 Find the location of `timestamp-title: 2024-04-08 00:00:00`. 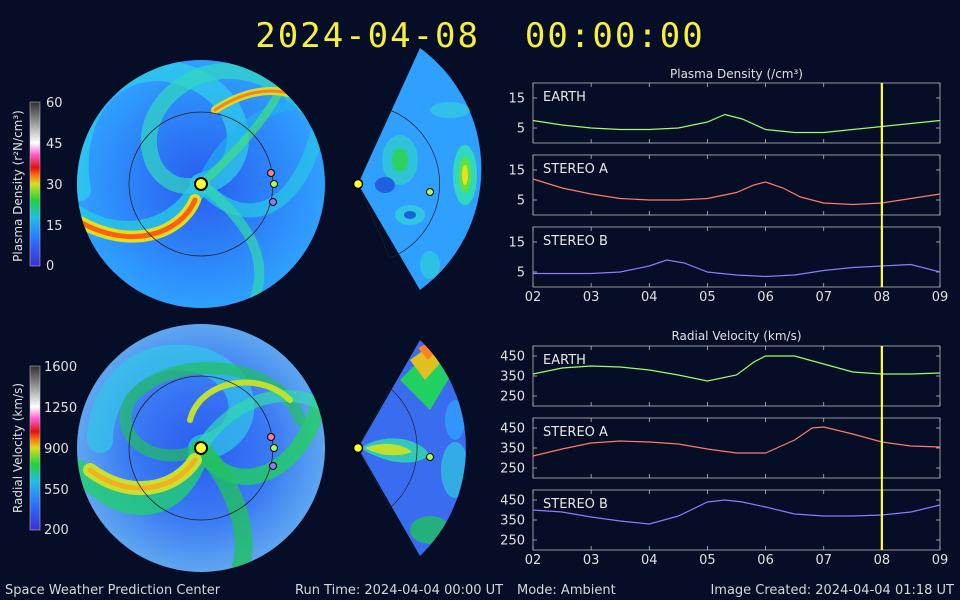

timestamp-title: 2024-04-08 00:00:00 is located at coordinates (479, 36).